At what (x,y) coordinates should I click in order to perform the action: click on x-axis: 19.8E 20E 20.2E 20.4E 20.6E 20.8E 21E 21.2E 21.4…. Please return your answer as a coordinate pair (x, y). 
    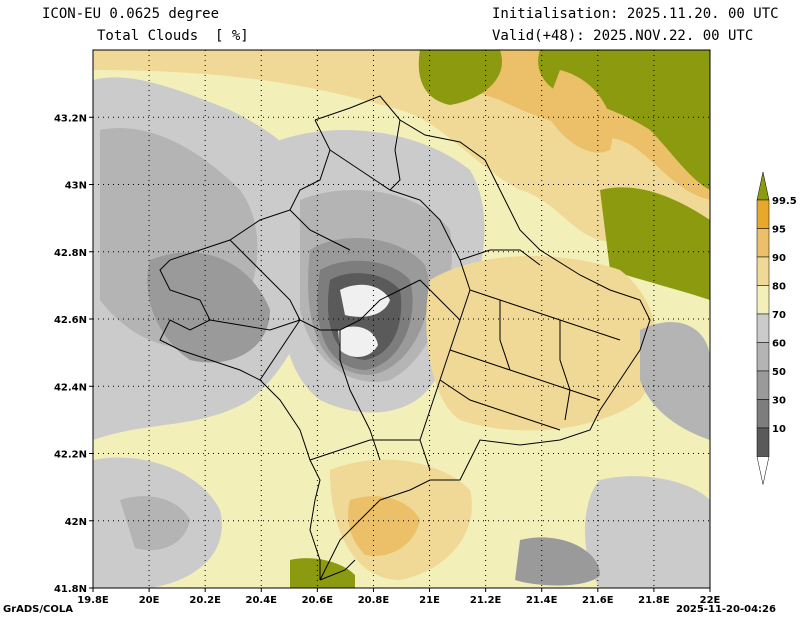
    Looking at the image, I should click on (399, 597).